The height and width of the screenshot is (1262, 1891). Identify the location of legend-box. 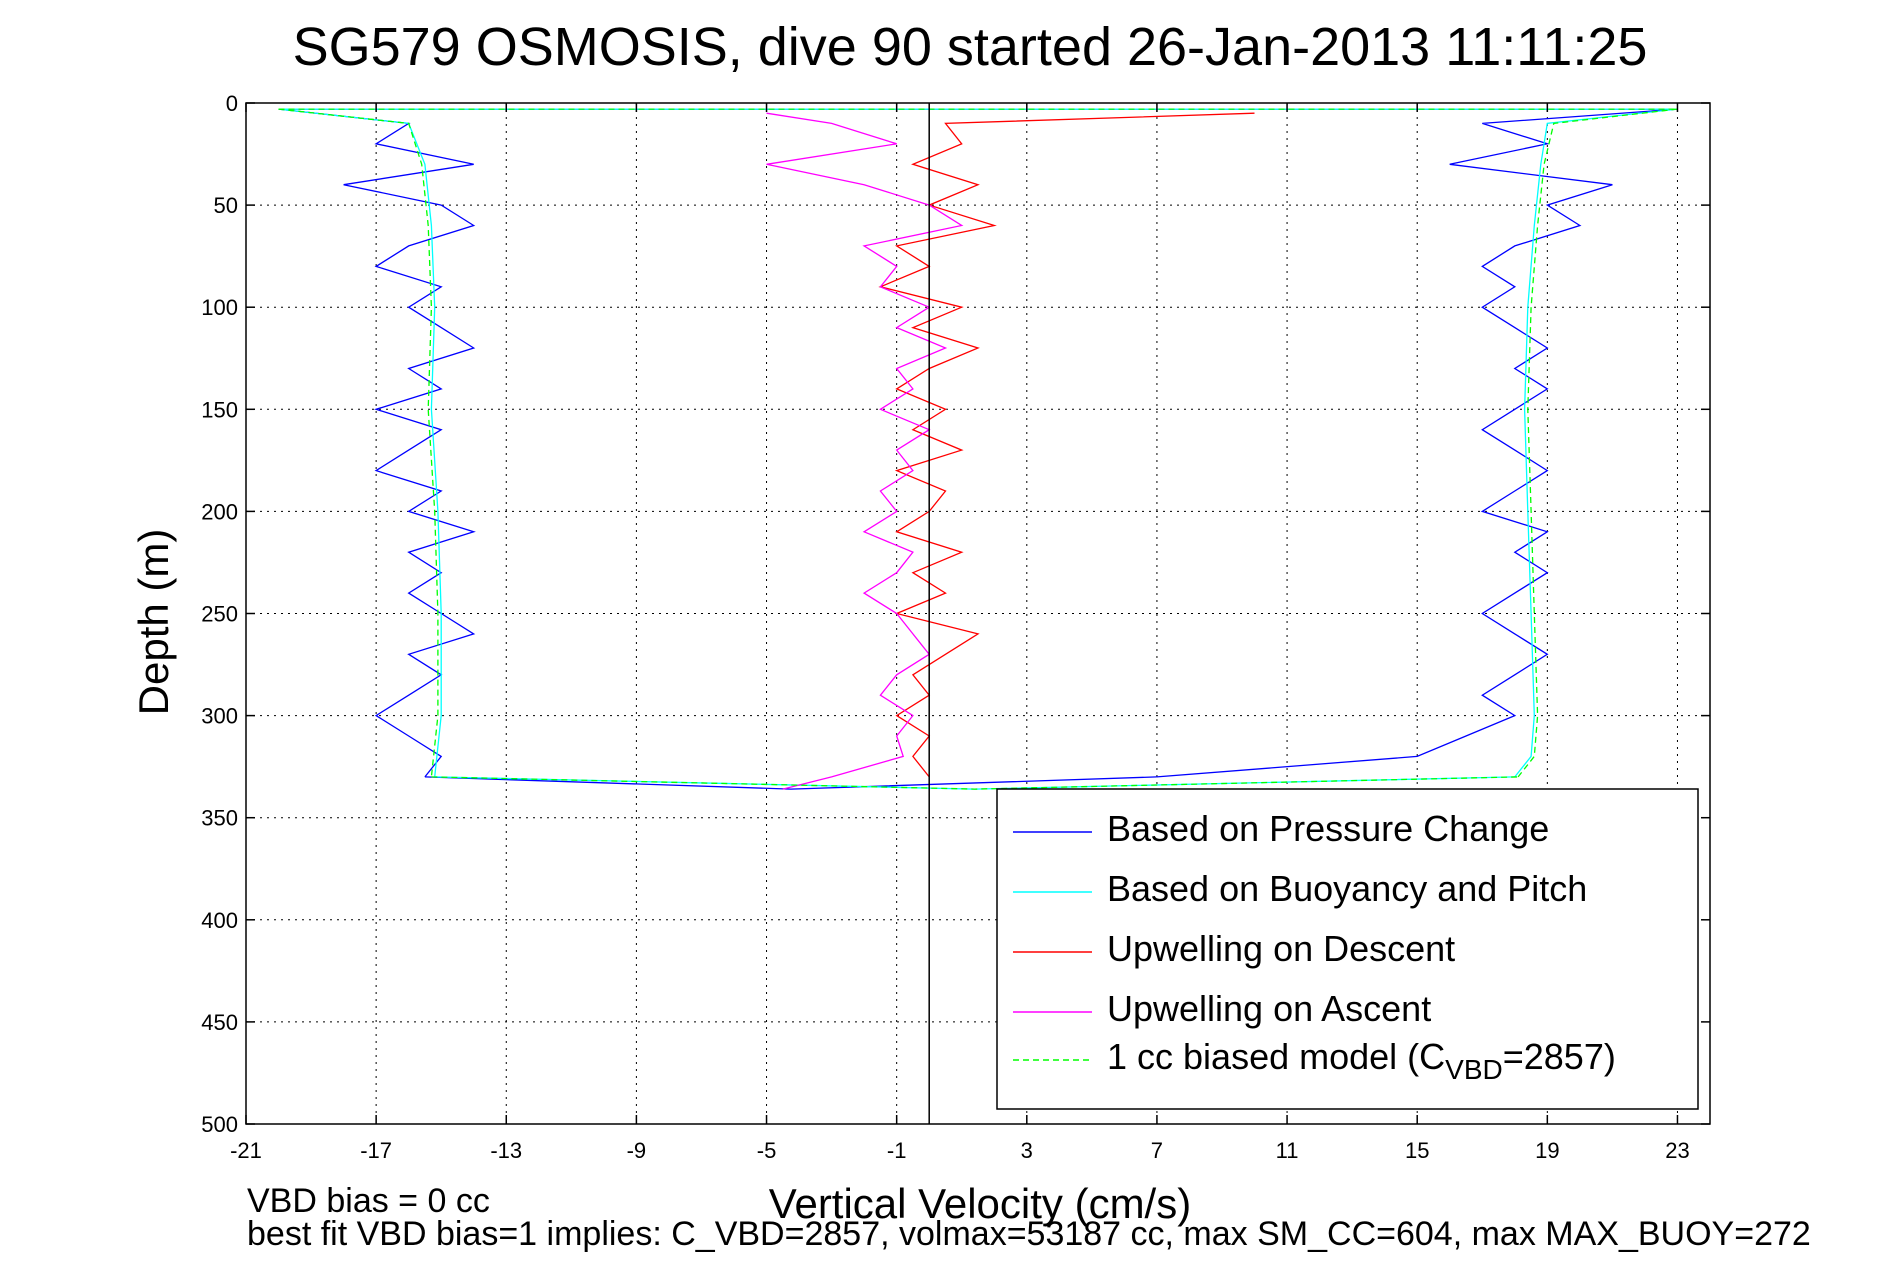
(1347, 949).